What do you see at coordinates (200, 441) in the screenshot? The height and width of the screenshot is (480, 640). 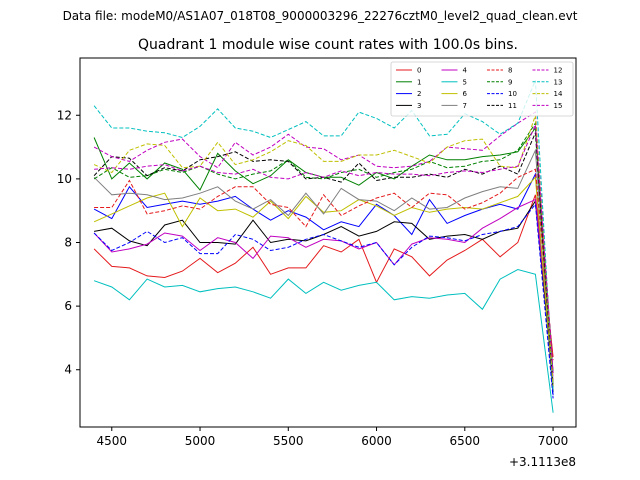 I see `x-tick-label: 5000` at bounding box center [200, 441].